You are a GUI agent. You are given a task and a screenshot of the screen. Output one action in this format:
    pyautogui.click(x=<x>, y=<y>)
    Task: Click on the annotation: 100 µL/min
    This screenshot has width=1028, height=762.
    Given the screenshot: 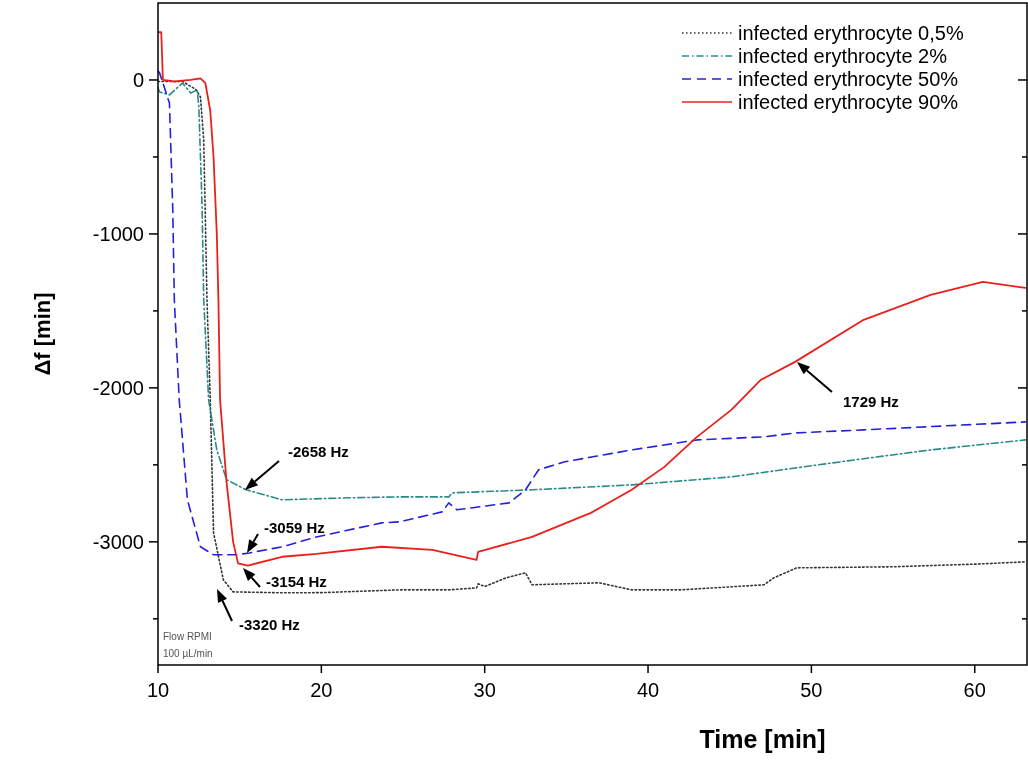 What is the action you would take?
    pyautogui.click(x=188, y=653)
    